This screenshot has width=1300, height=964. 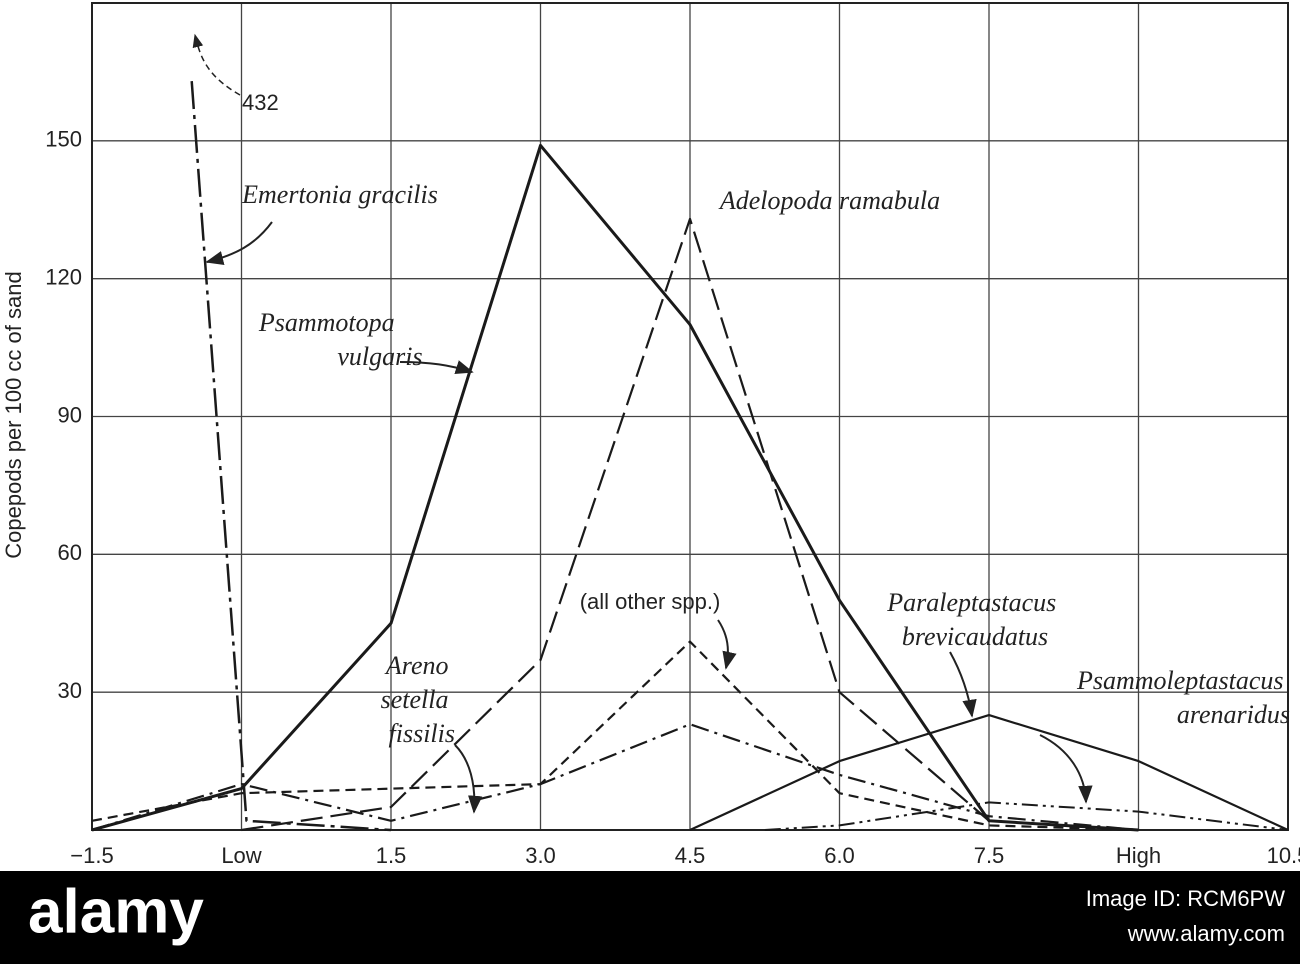 I want to click on x-tick-label: 1.5, so click(x=391, y=855).